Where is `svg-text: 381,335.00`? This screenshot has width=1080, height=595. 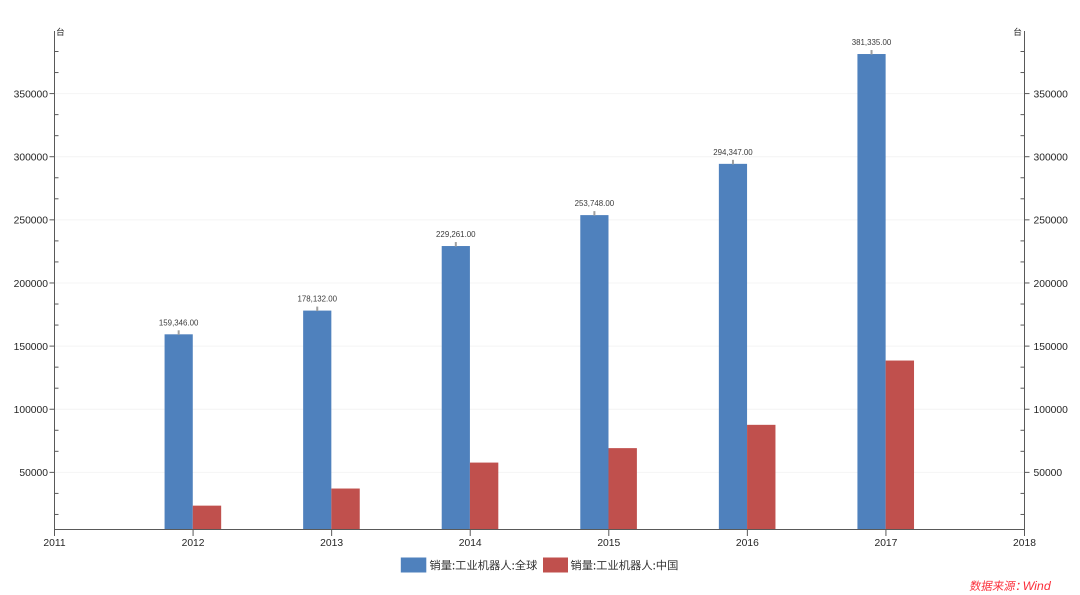 svg-text: 381,335.00 is located at coordinates (872, 42).